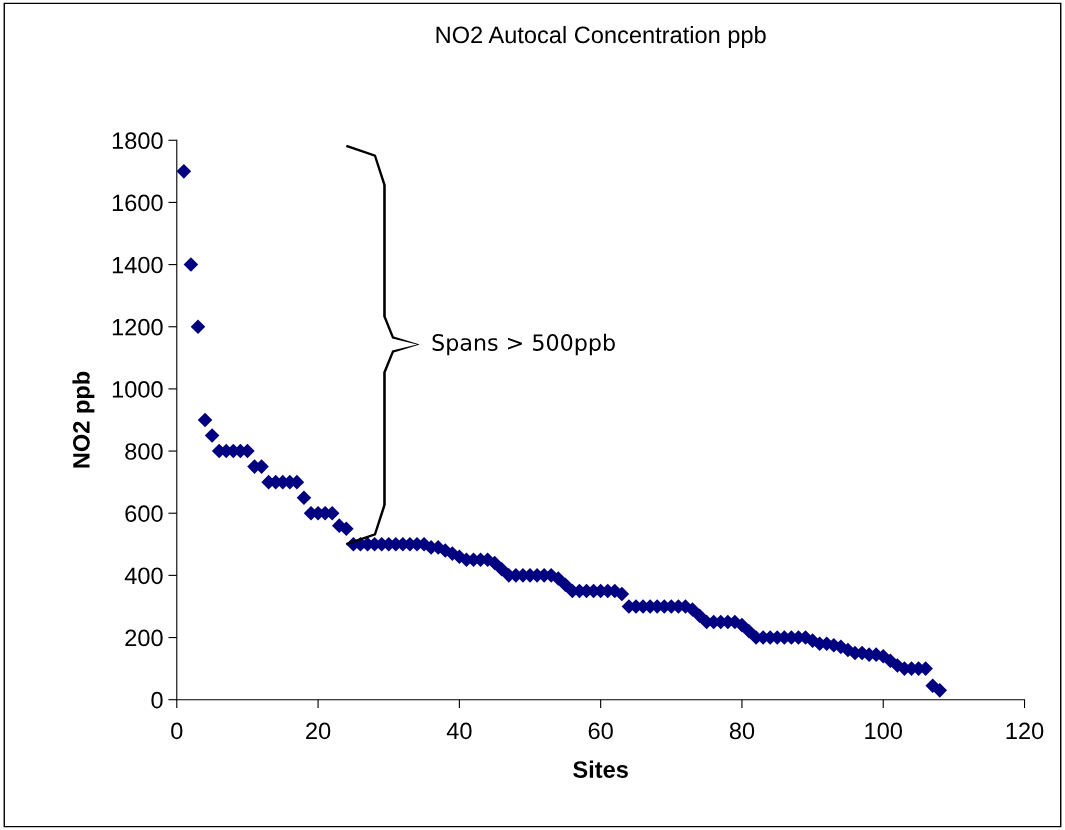  I want to click on x-axis-title: Sites, so click(600, 769).